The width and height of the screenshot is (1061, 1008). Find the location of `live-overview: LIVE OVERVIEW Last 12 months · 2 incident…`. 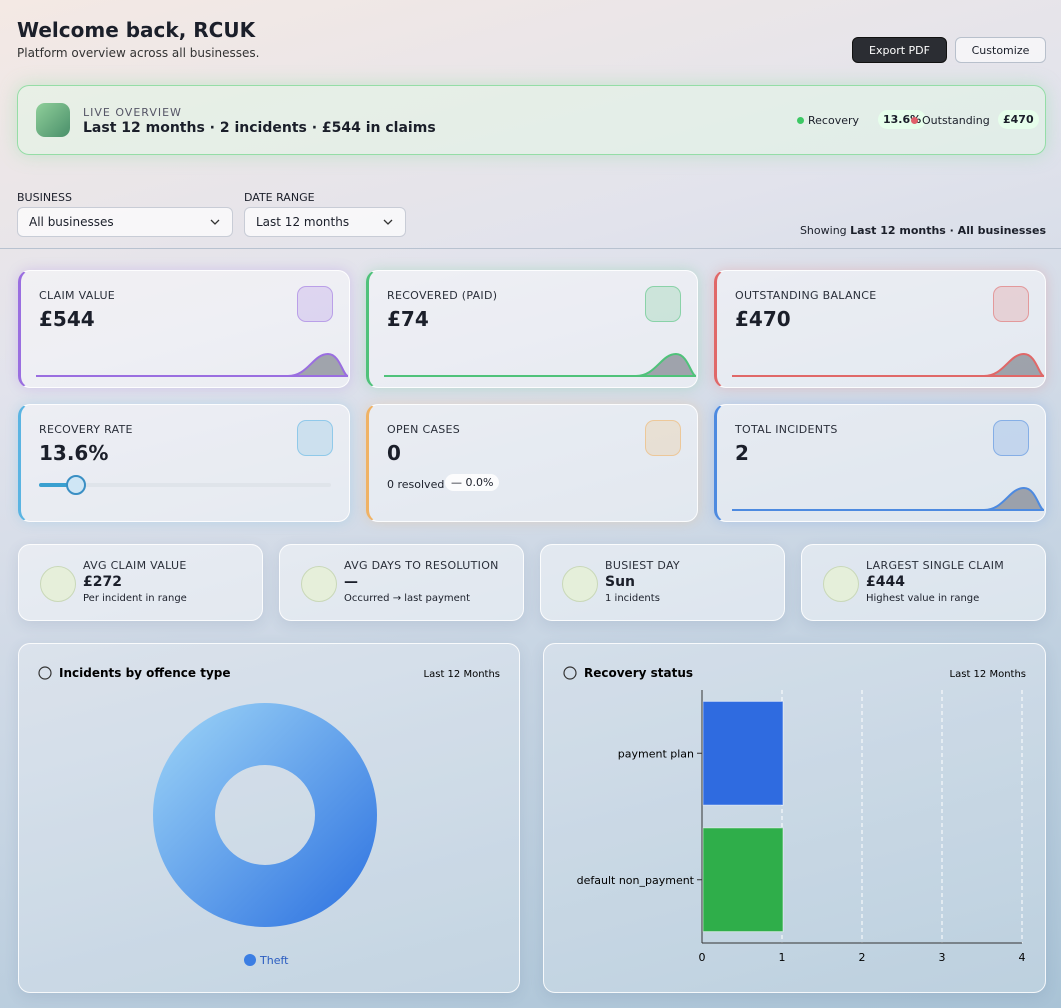

live-overview: LIVE OVERVIEW Last 12 months · 2 incident… is located at coordinates (531, 120).